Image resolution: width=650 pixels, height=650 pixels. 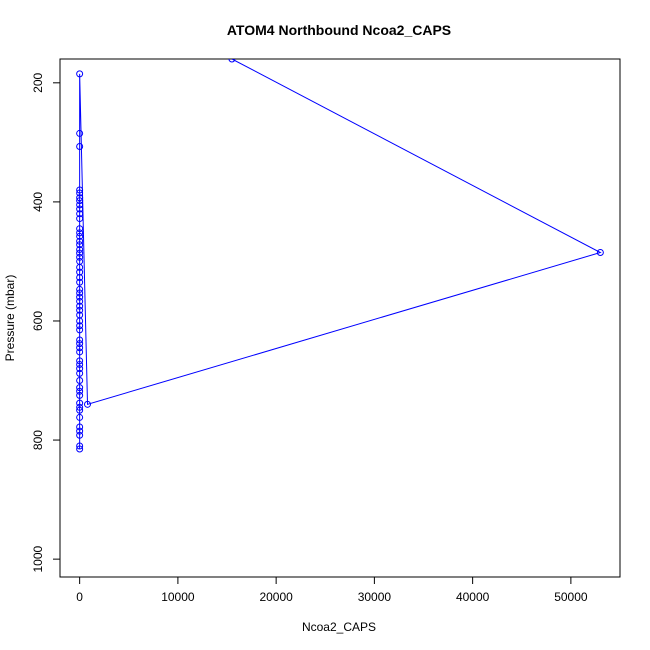 What do you see at coordinates (571, 597) in the screenshot?
I see `x-tick-label: 50000` at bounding box center [571, 597].